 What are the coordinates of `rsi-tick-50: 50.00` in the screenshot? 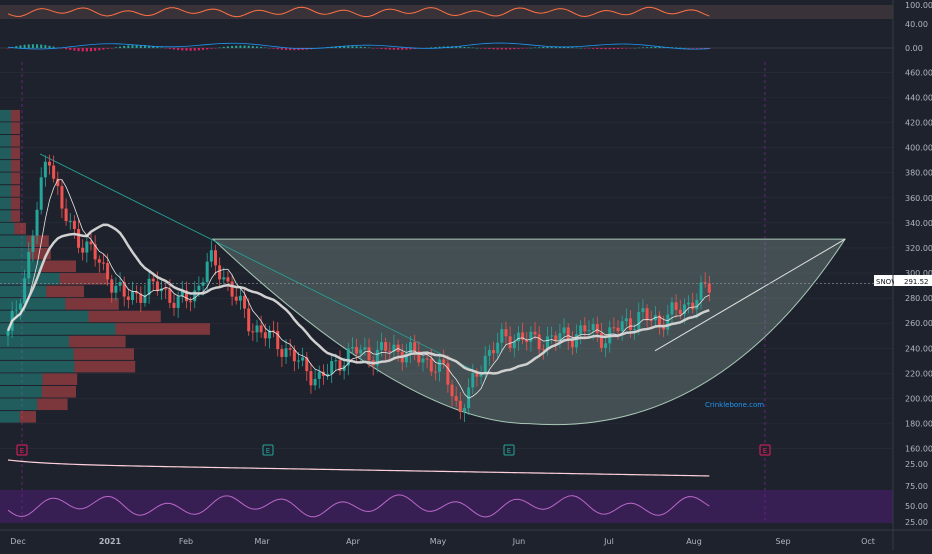 It's located at (916, 506).